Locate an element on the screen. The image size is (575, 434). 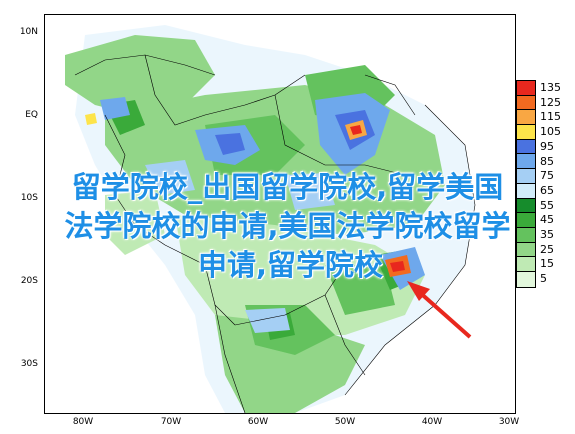
overlay-line-1: 留学院校_出国留学院校,留学美国 is located at coordinates (287, 187).